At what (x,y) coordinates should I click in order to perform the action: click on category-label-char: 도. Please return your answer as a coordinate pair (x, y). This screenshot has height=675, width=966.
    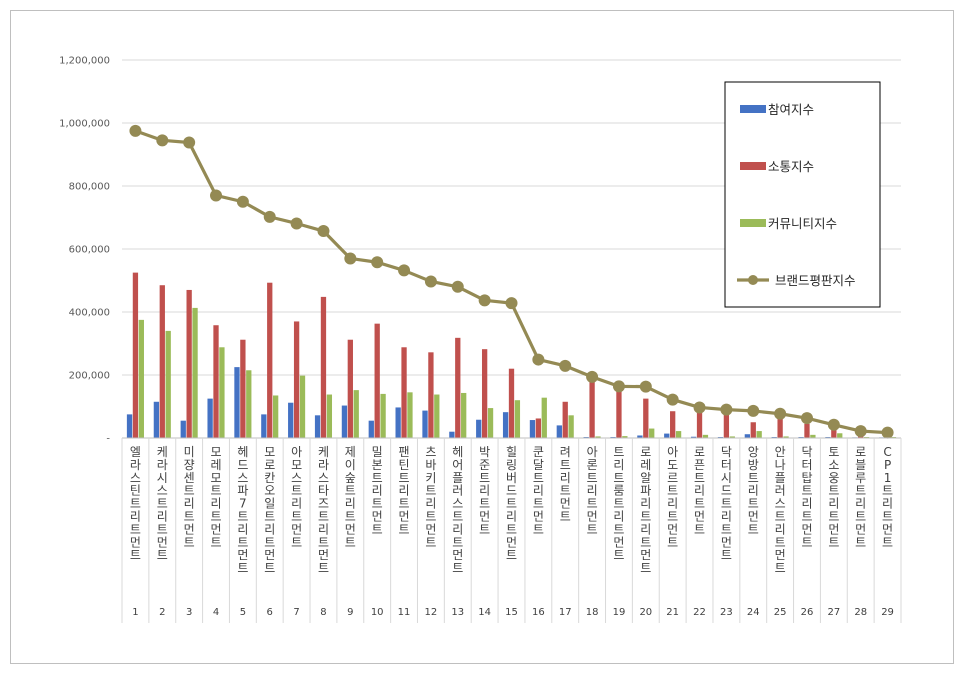
    Looking at the image, I should click on (672, 465).